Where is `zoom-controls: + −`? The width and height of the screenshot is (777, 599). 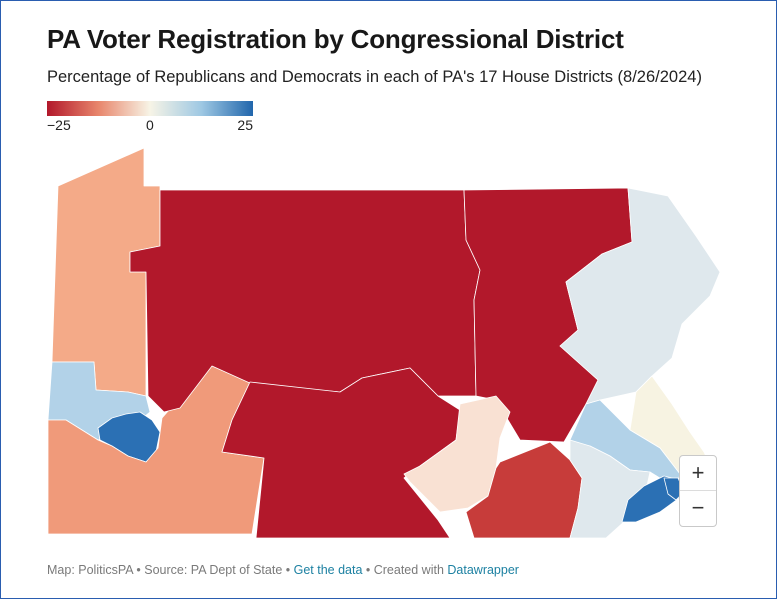
zoom-controls: + − is located at coordinates (698, 491).